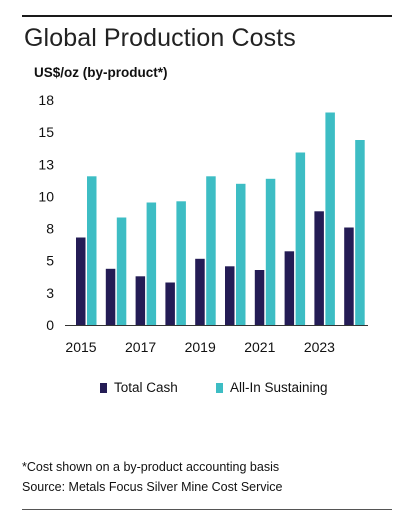  What do you see at coordinates (200, 390) in the screenshot?
I see `chart-legend: Total Cash All-In Sustaining` at bounding box center [200, 390].